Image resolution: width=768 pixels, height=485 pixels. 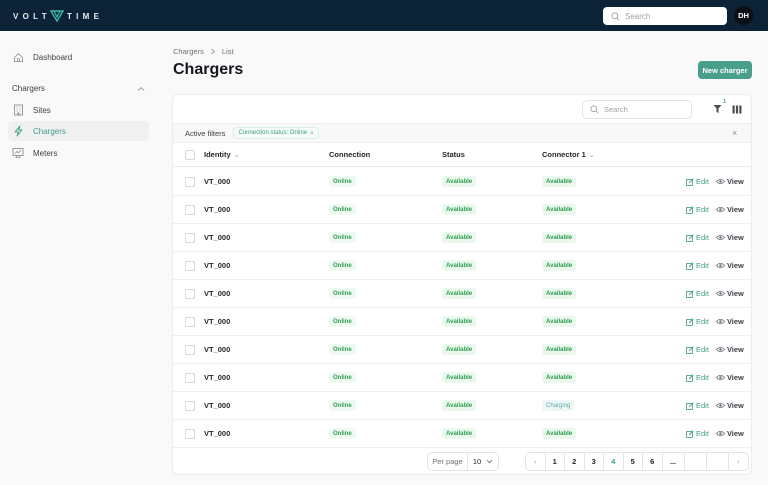 I want to click on column-header-identity: Identity ⌄, so click(x=222, y=154).